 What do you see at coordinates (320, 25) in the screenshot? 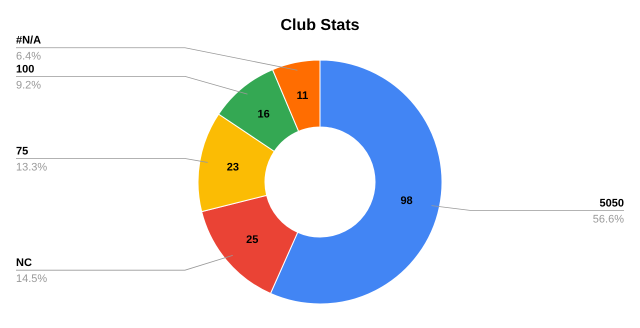
I see `chart-title: Club Stats` at bounding box center [320, 25].